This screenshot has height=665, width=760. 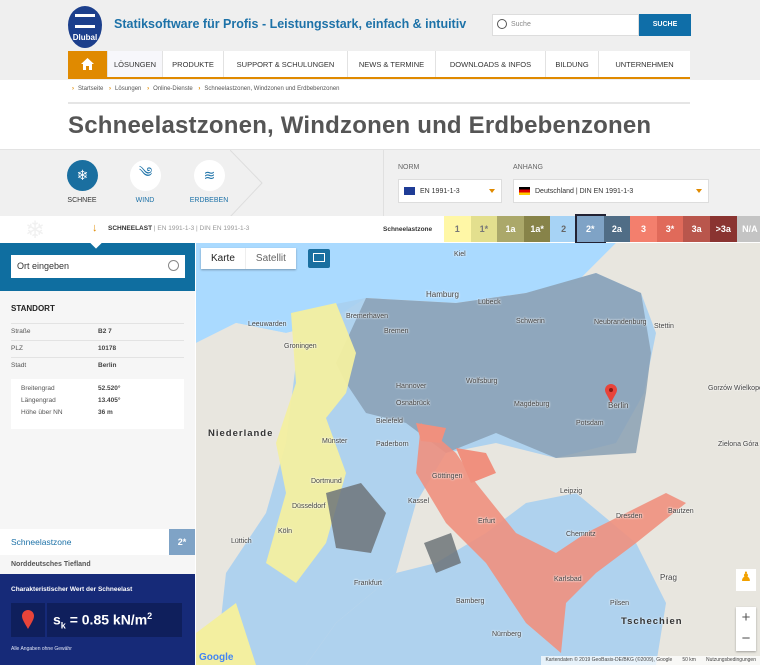 I want to click on pegman-icon: ♟, so click(x=746, y=580).